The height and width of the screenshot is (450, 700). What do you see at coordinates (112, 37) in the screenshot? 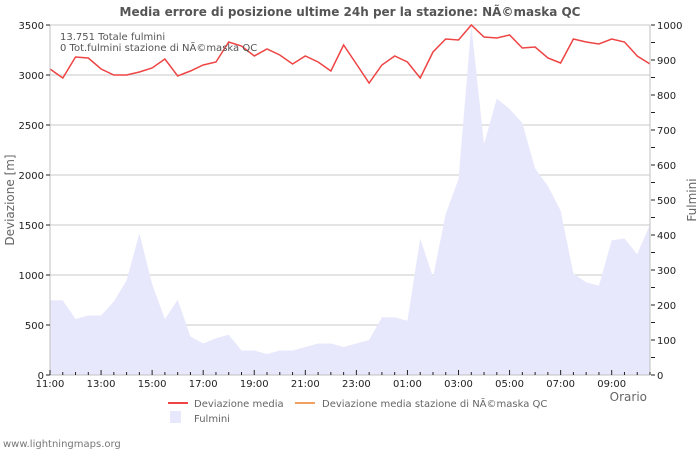
I see `total-strikes-annotation: 13.751 Totale fulmini` at bounding box center [112, 37].